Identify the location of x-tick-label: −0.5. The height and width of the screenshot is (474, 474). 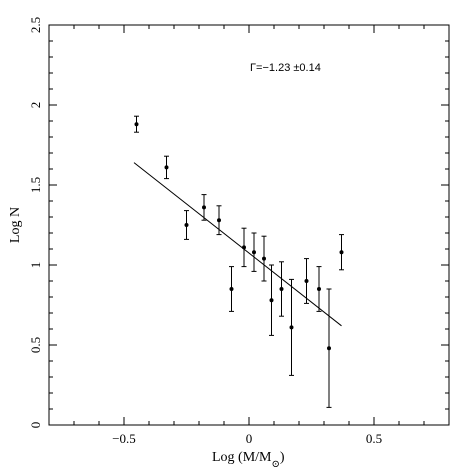
(124, 438).